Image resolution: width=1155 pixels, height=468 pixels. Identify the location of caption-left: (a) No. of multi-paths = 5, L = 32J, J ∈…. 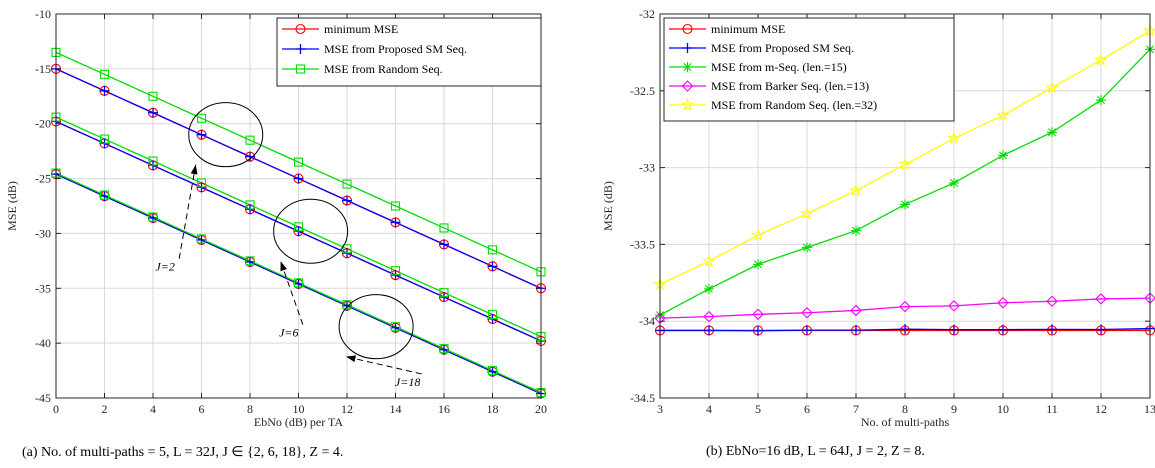
(183, 452).